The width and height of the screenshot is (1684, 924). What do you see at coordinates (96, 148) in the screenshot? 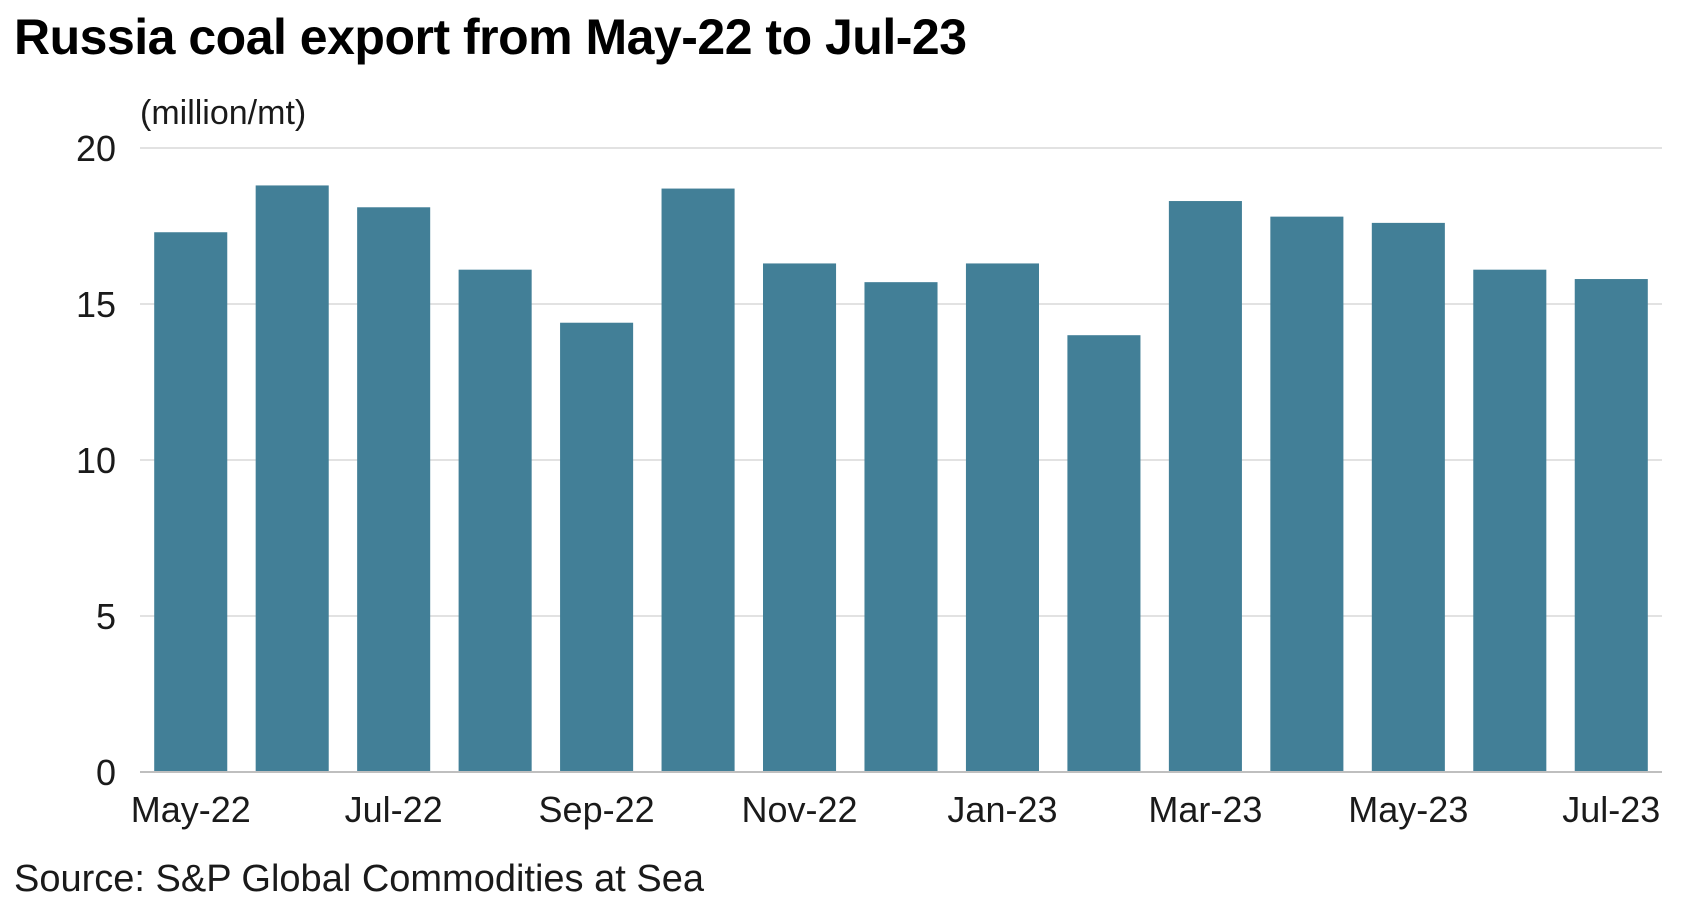
I see `y-tick-label: 20` at bounding box center [96, 148].